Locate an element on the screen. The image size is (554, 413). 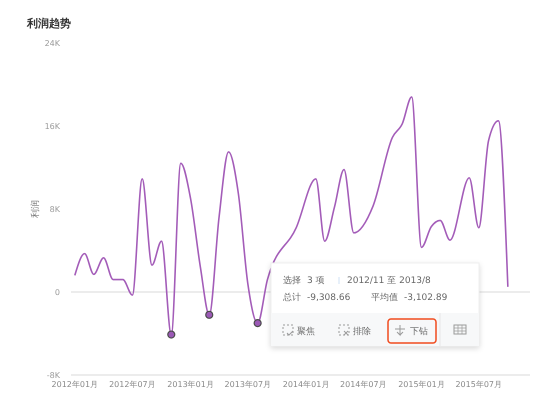
annotation: 平均值 is located at coordinates (384, 297).